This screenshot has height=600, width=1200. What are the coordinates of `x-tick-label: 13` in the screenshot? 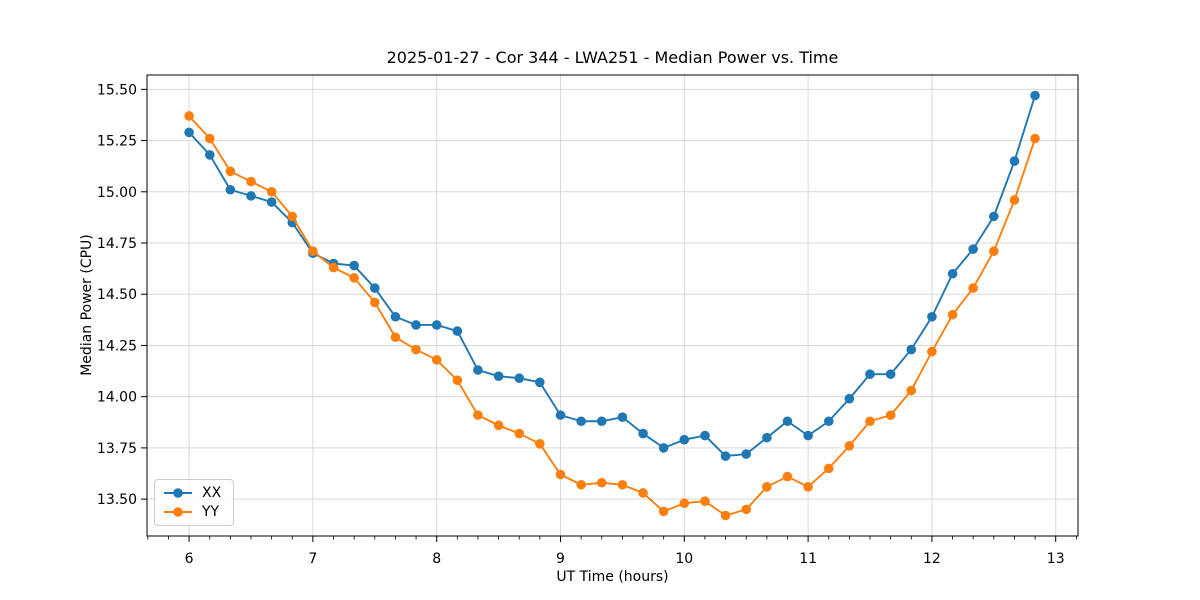 It's located at (1056, 559).